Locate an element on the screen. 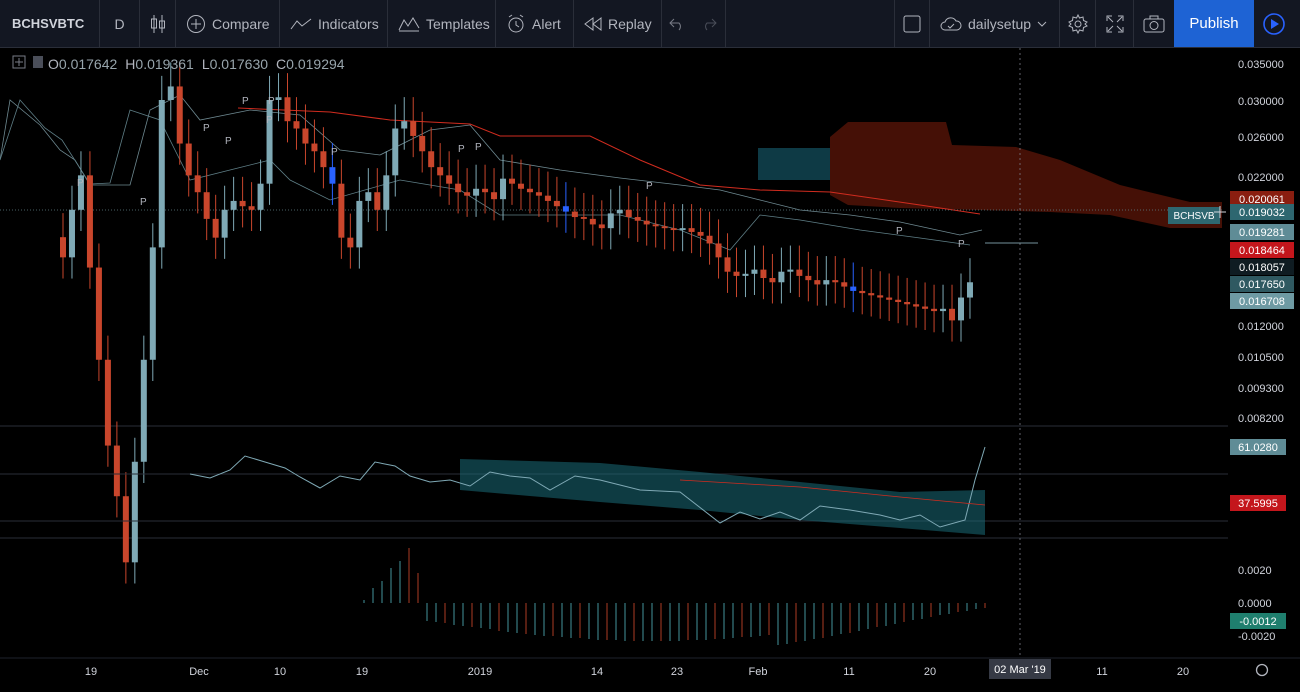 The height and width of the screenshot is (692, 1300). redo-button is located at coordinates (709, 23).